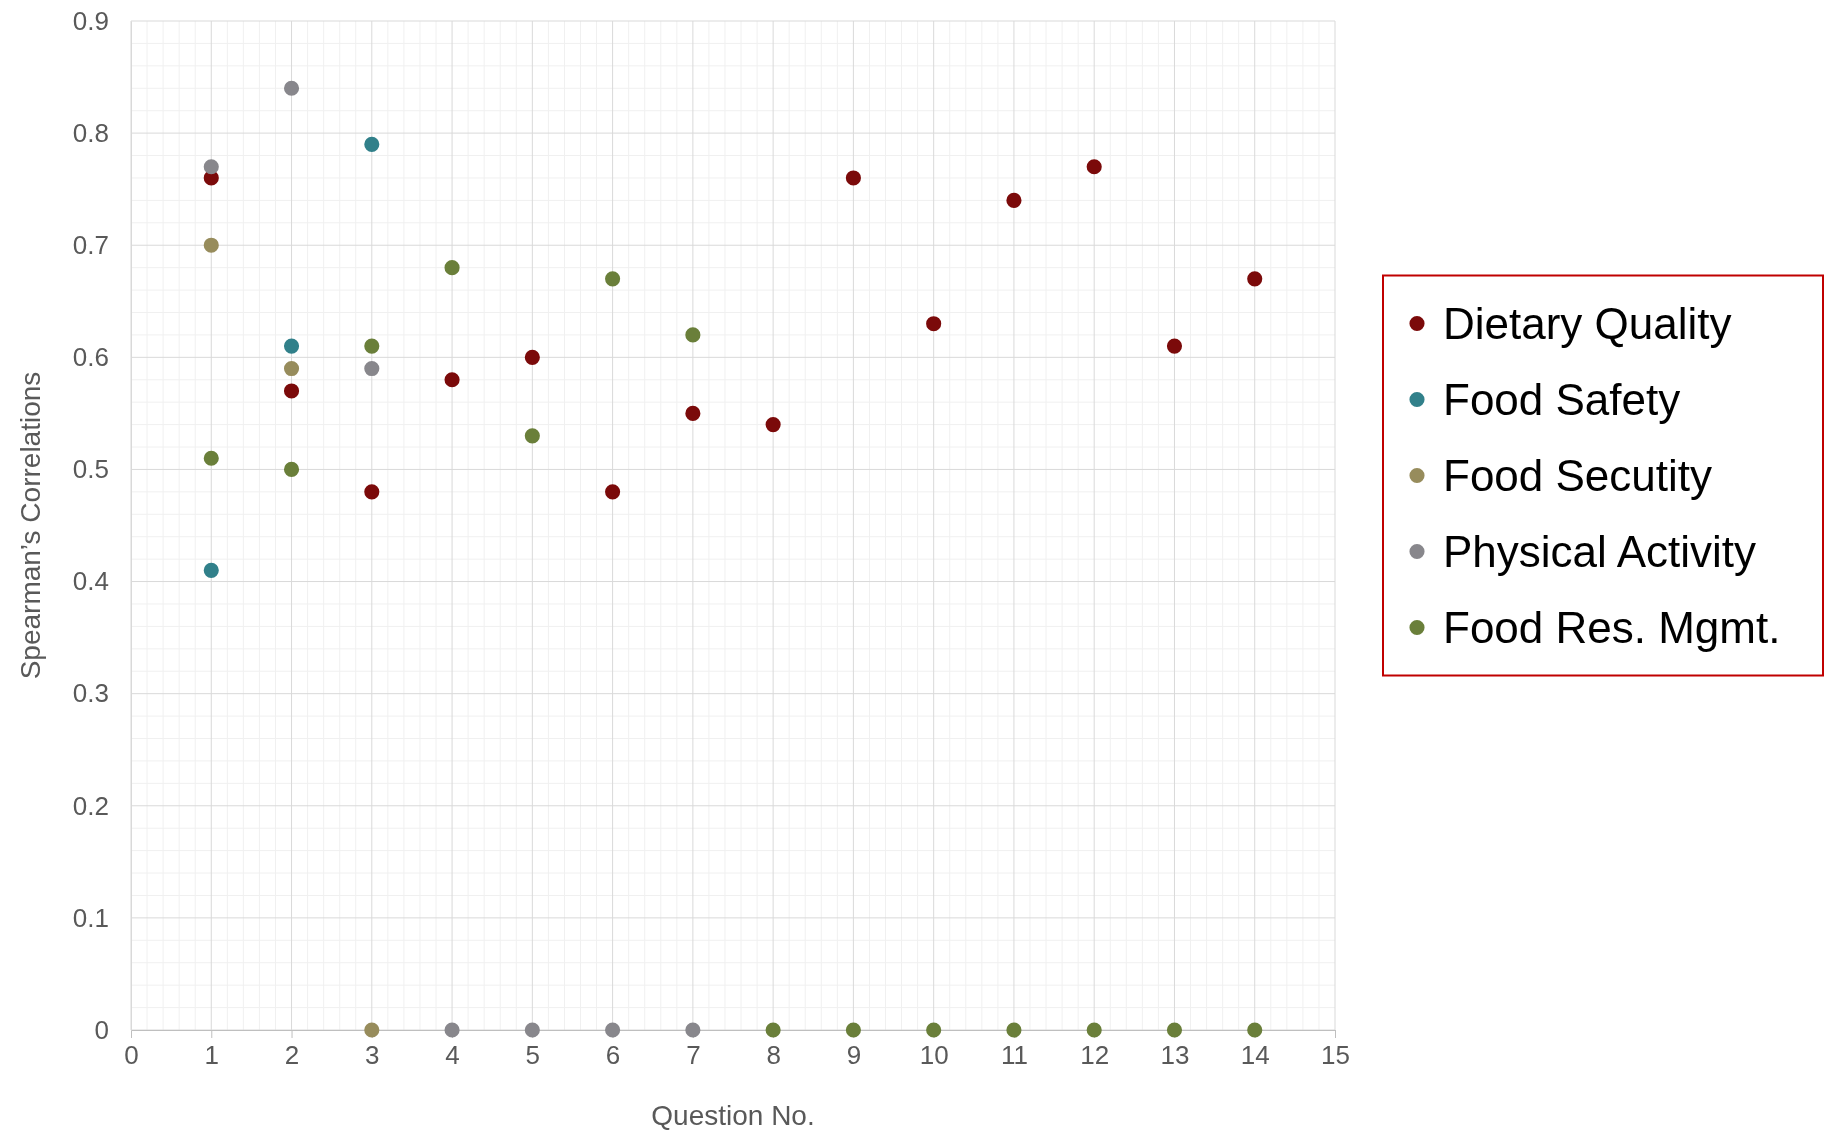  I want to click on x-tick-label: 5, so click(533, 1055).